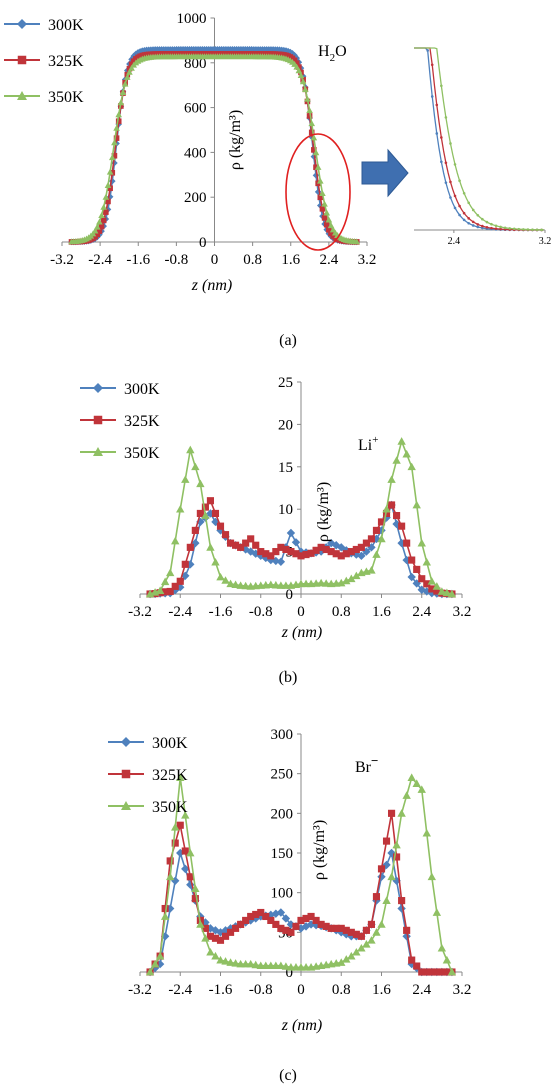 The width and height of the screenshot is (556, 1088). What do you see at coordinates (421, 612) in the screenshot?
I see `panel-b-x-tick-label: 2.4` at bounding box center [421, 612].